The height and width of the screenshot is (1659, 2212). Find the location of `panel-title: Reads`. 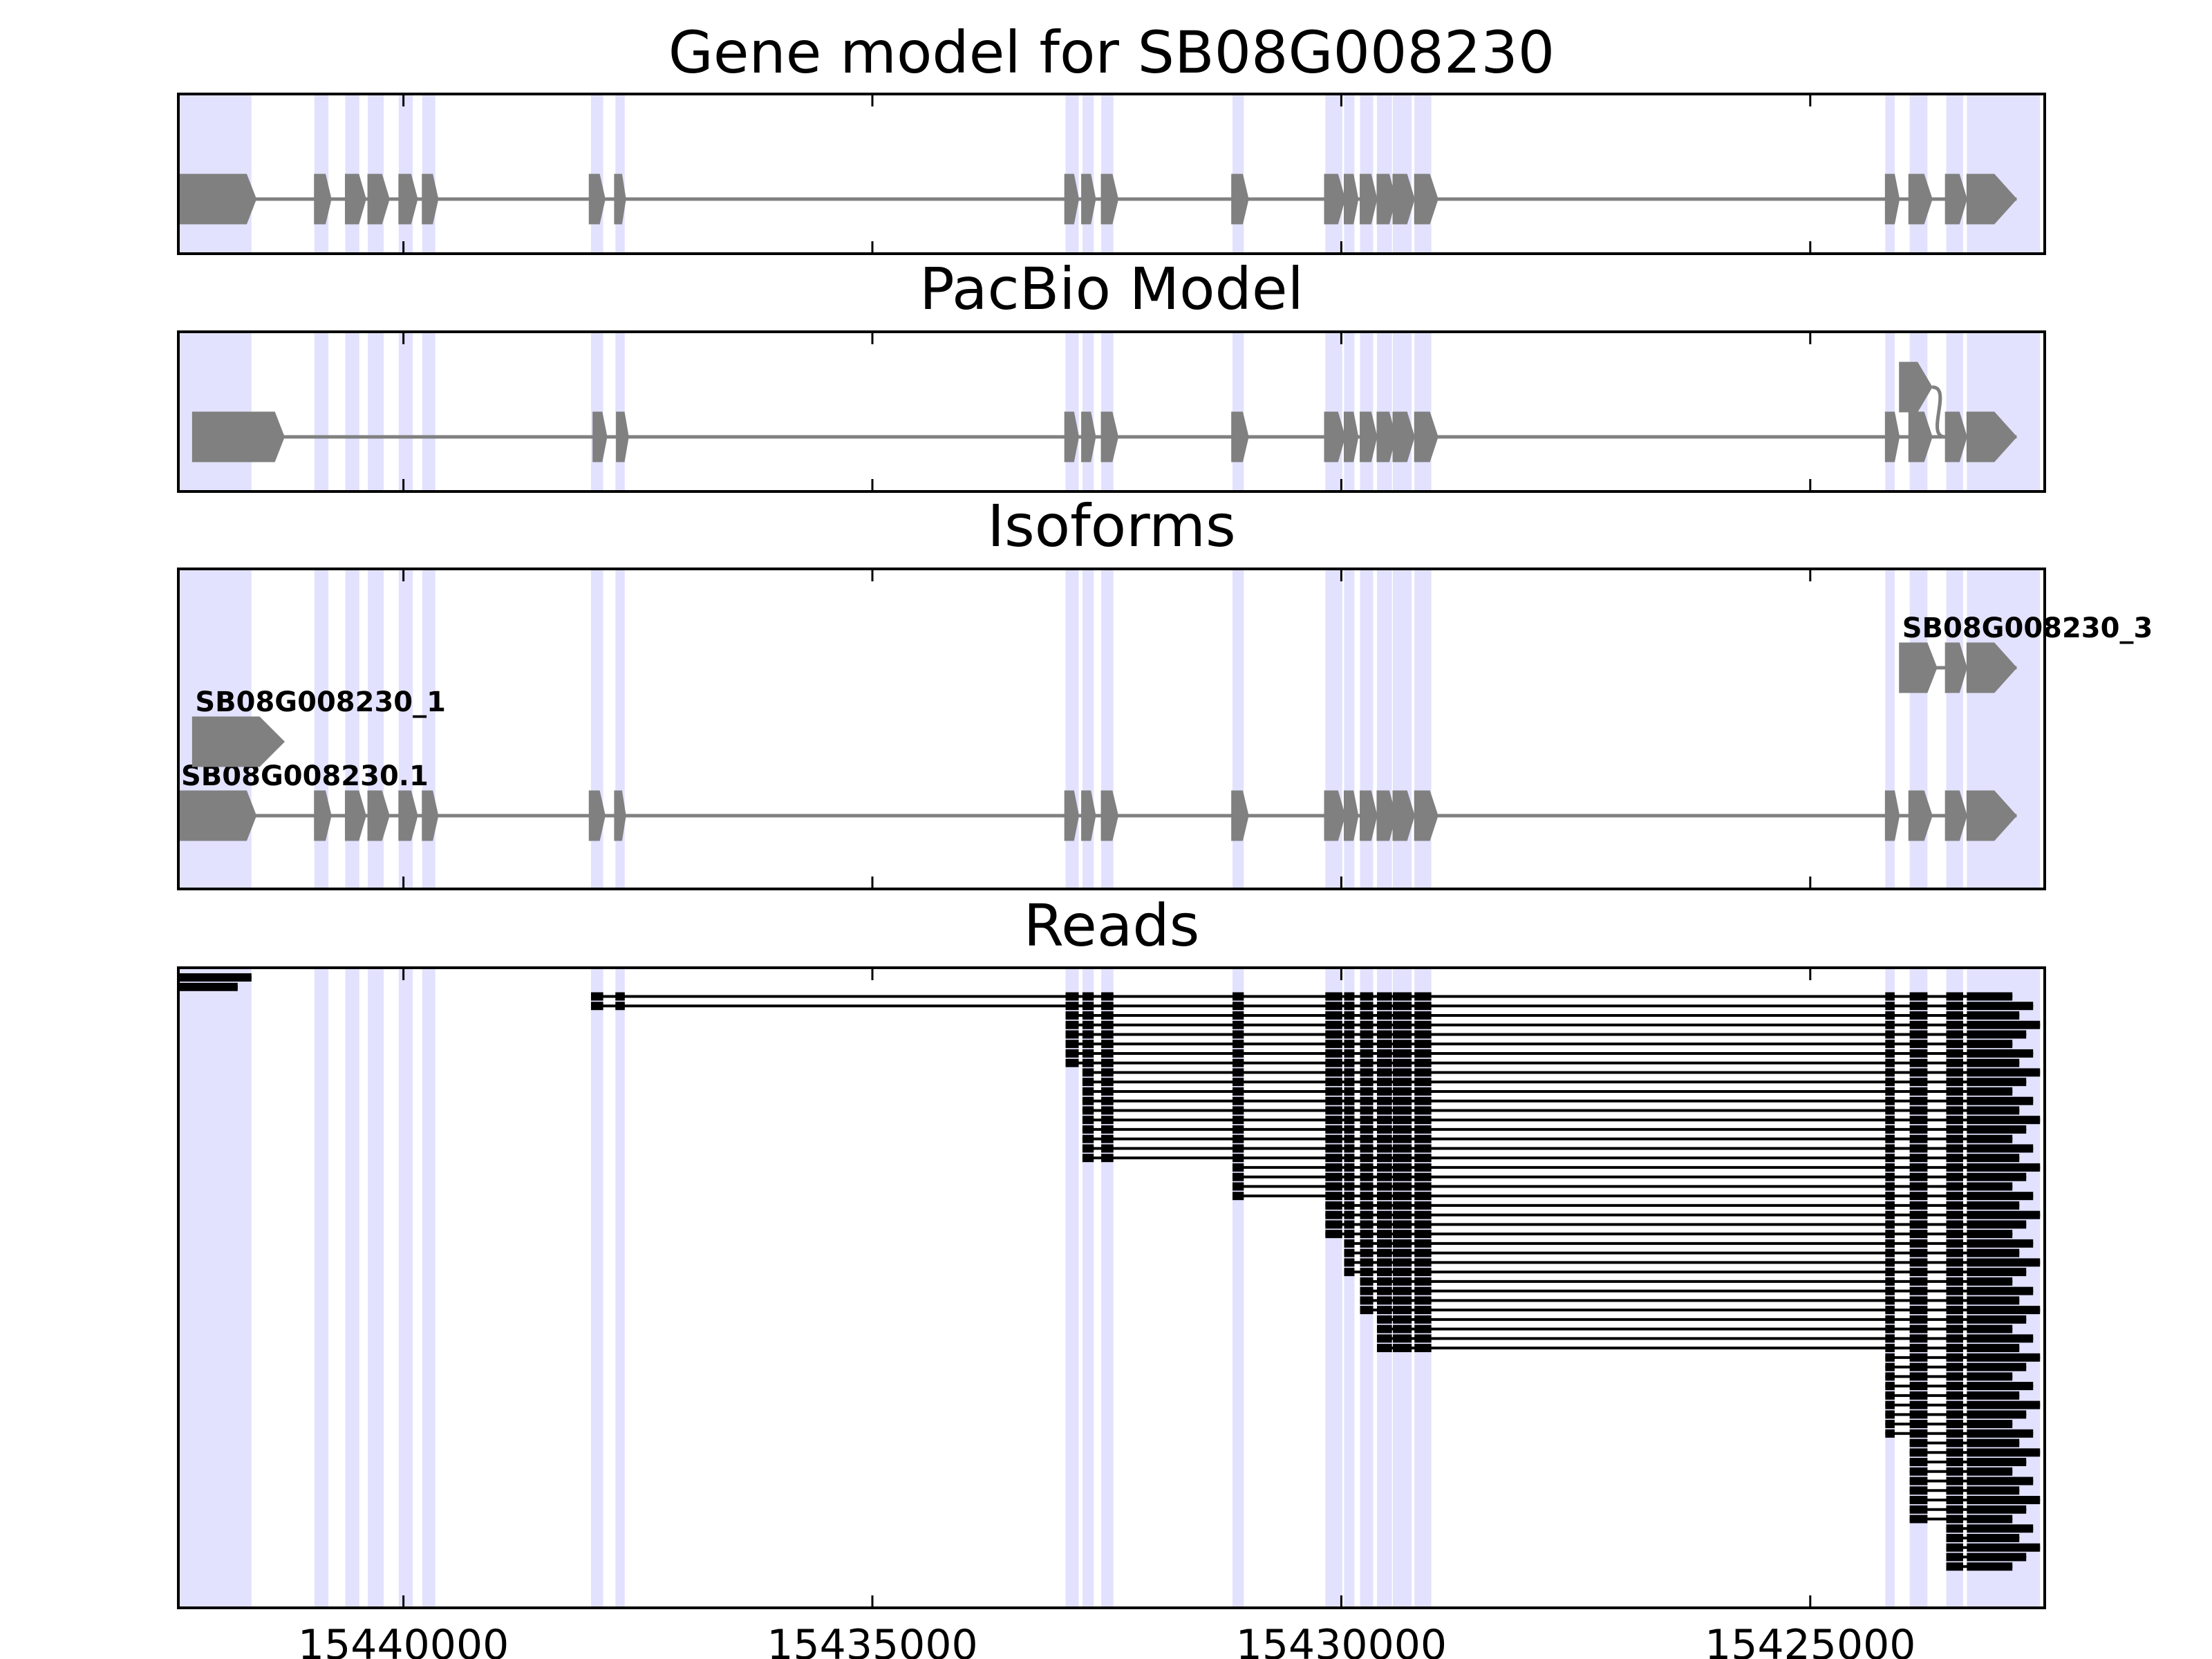

panel-title: Reads is located at coordinates (1112, 925).